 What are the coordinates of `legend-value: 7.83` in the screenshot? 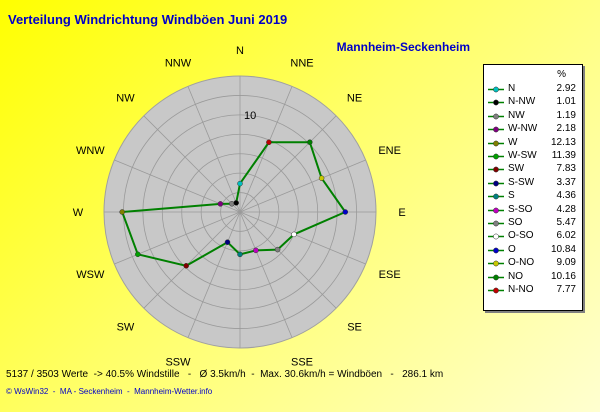 It's located at (566, 169).